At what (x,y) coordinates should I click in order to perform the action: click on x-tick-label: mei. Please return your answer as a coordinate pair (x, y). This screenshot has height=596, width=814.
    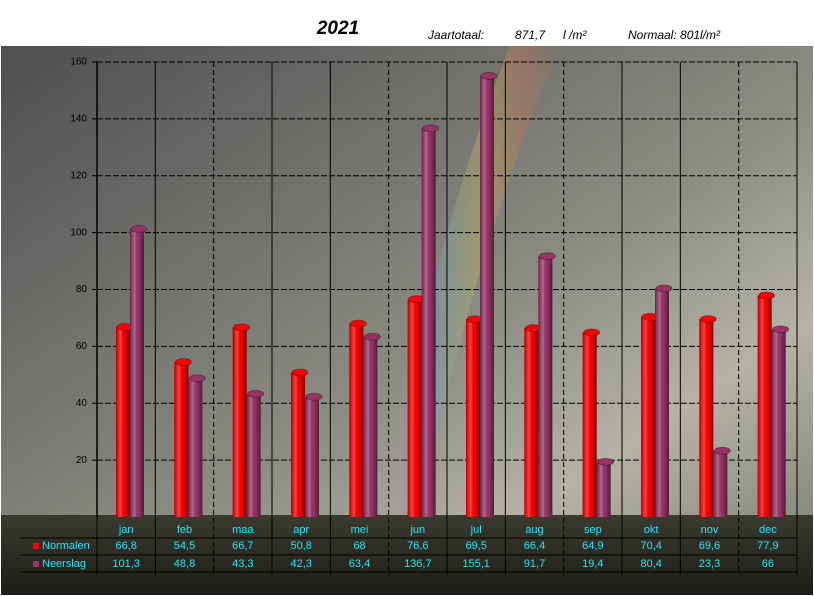
    Looking at the image, I should click on (360, 530).